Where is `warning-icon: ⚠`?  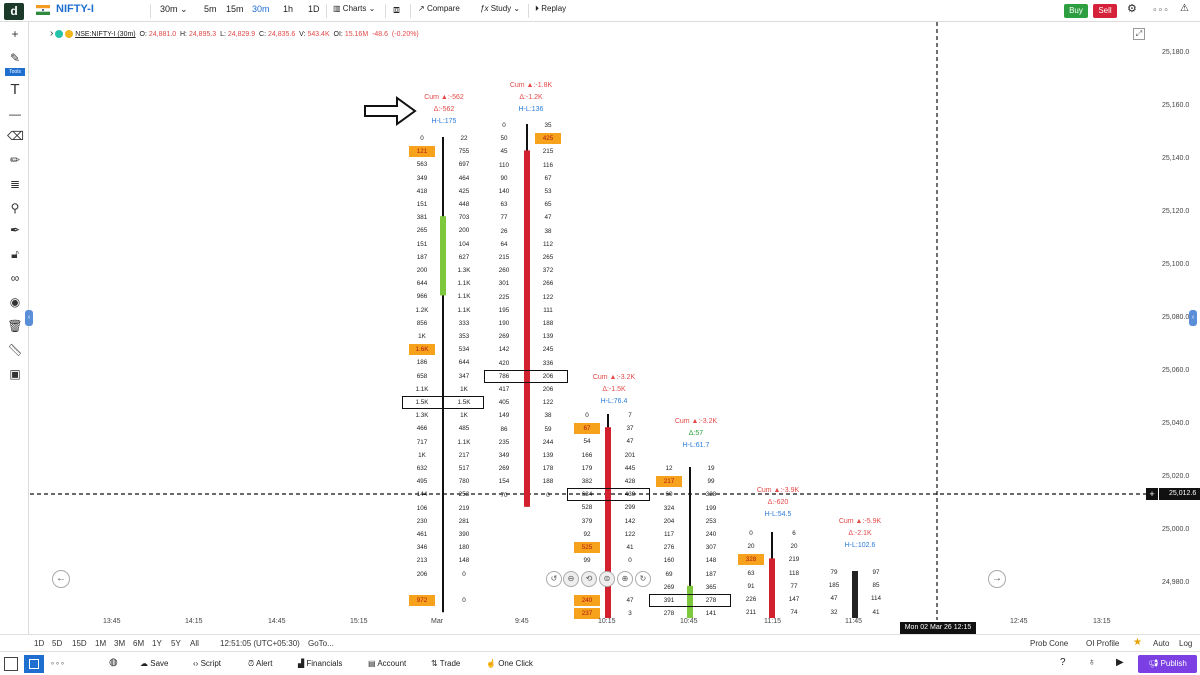
warning-icon: ⚠ is located at coordinates (1184, 8).